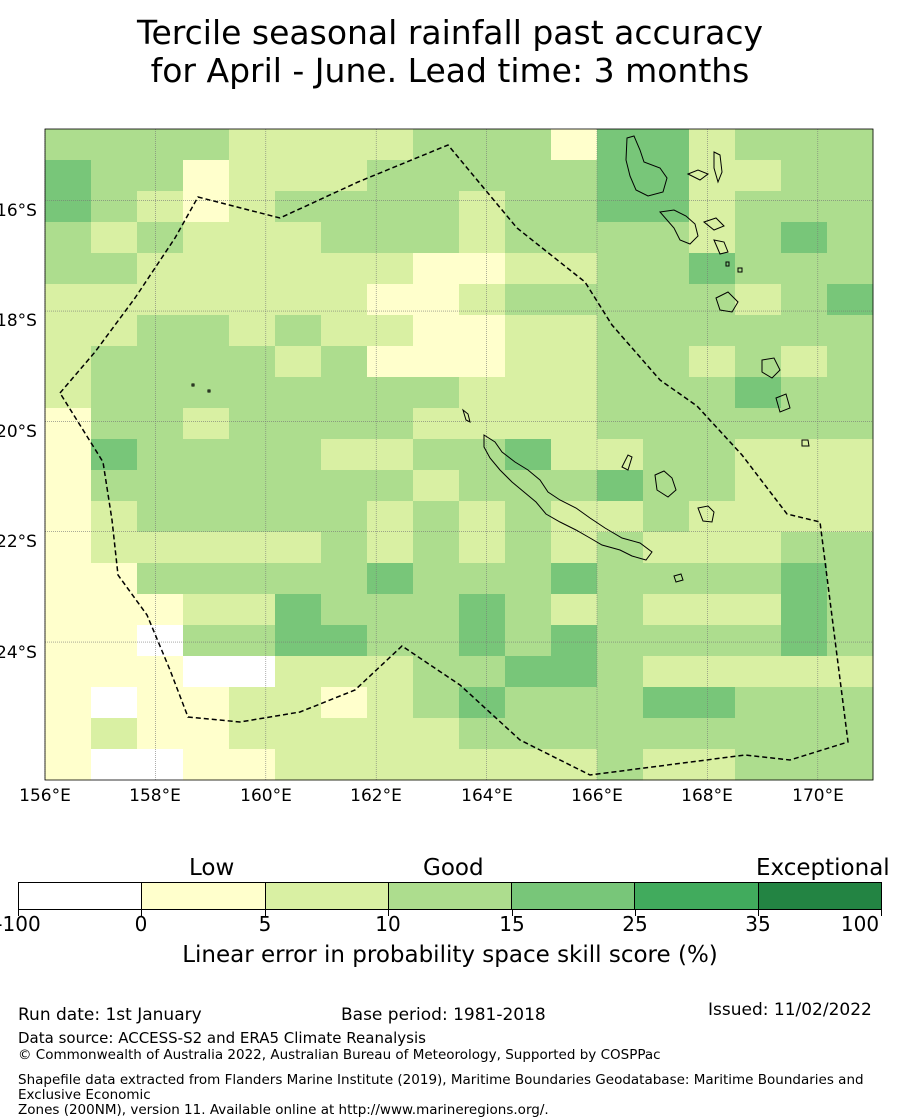  I want to click on vanuatu-malekula, so click(679, 227).